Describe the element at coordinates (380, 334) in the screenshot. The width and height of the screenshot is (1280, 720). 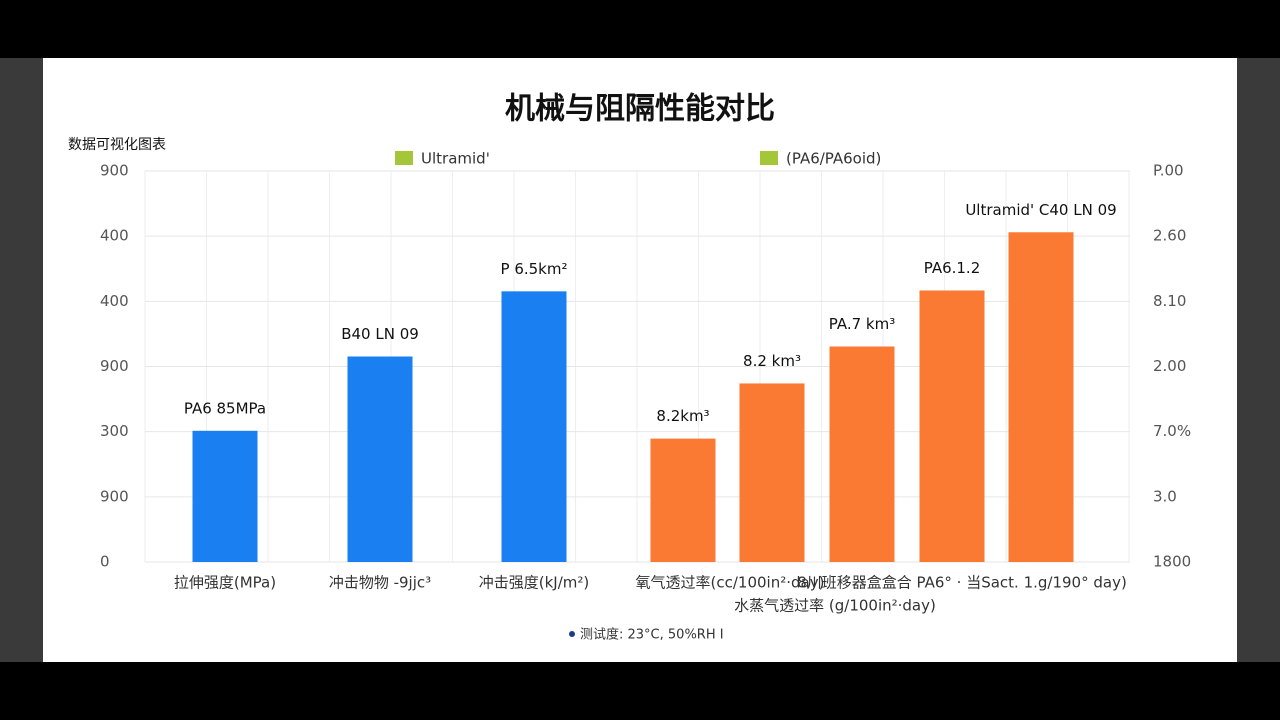
I see `bar-annotation: B40 LN 09` at that location.